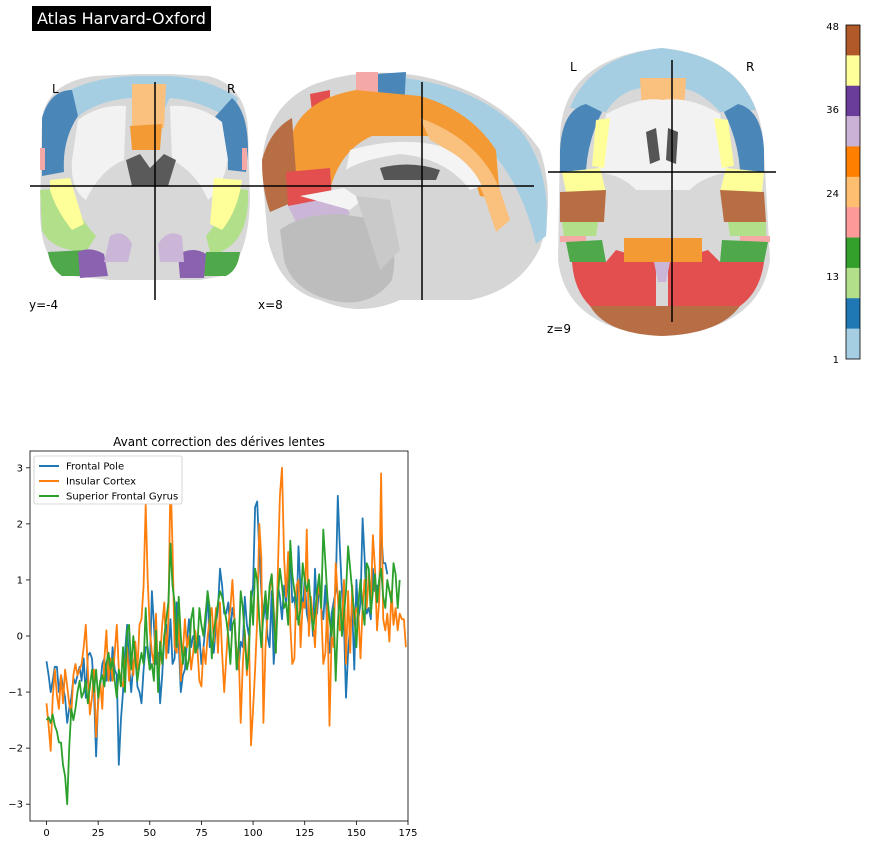  Describe the element at coordinates (580, 229) in the screenshot. I see `axial-region-light-green-left` at that location.